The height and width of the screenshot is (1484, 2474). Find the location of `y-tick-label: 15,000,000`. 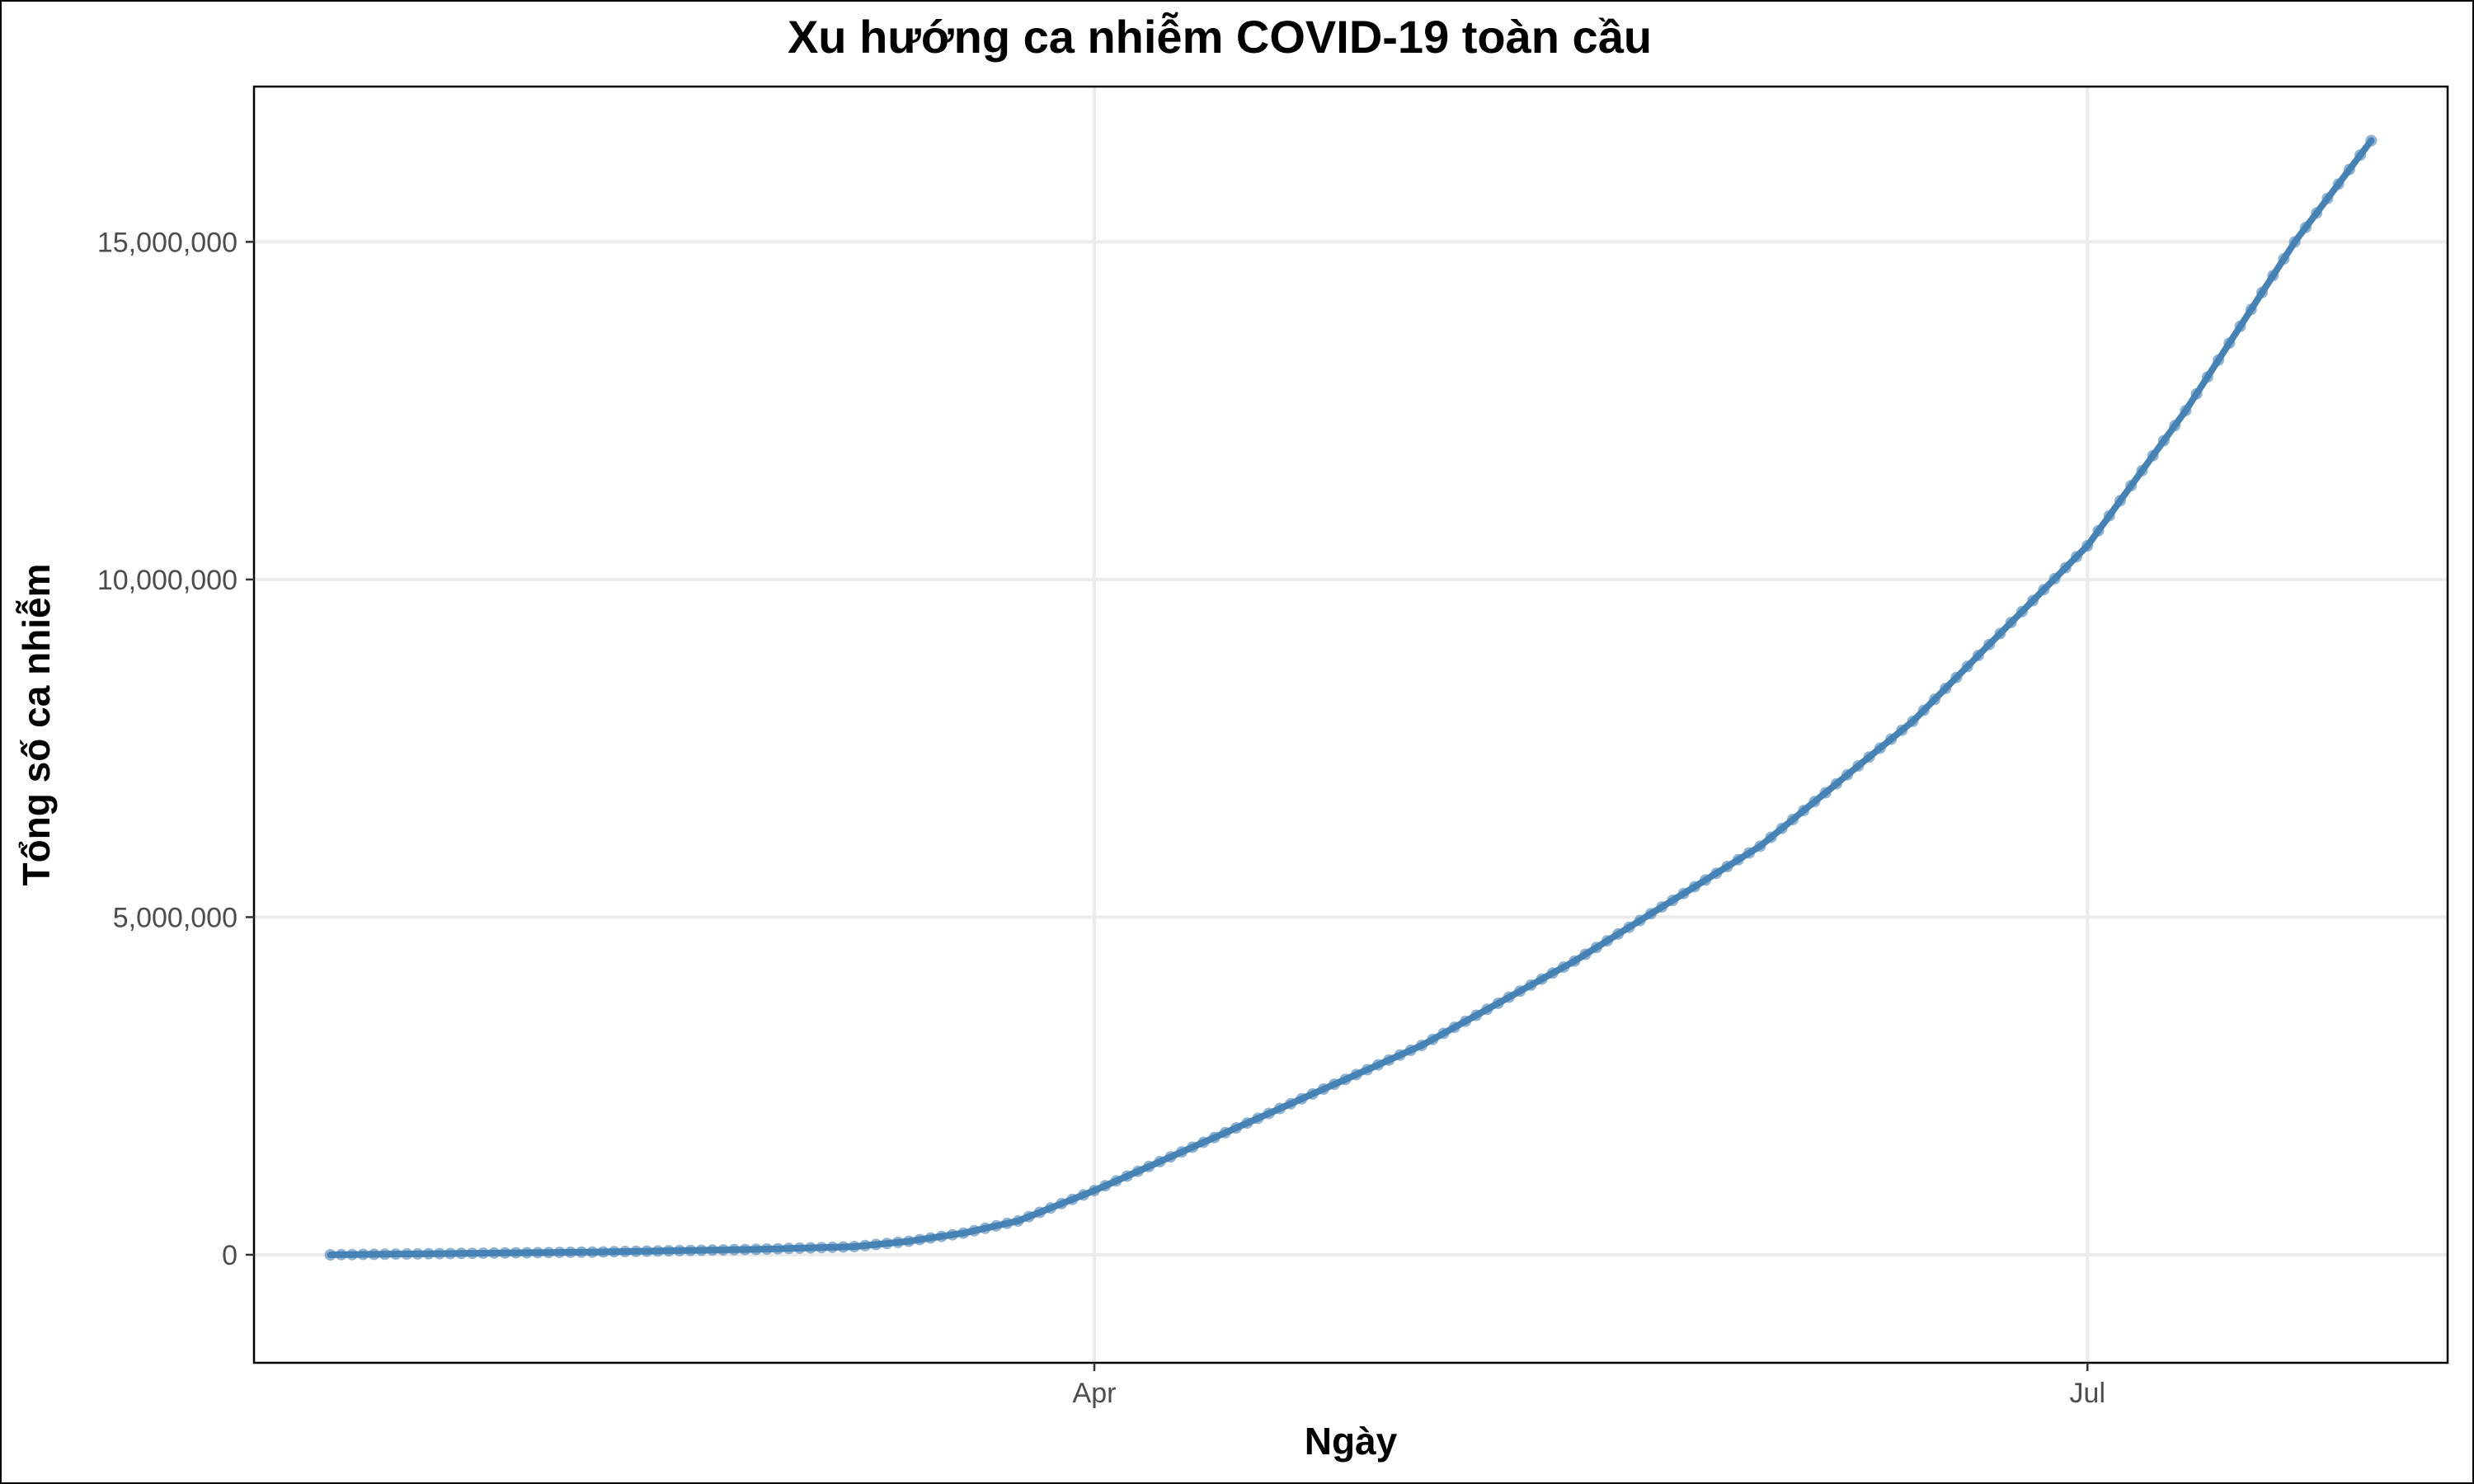

y-tick-label: 15,000,000 is located at coordinates (167, 242).